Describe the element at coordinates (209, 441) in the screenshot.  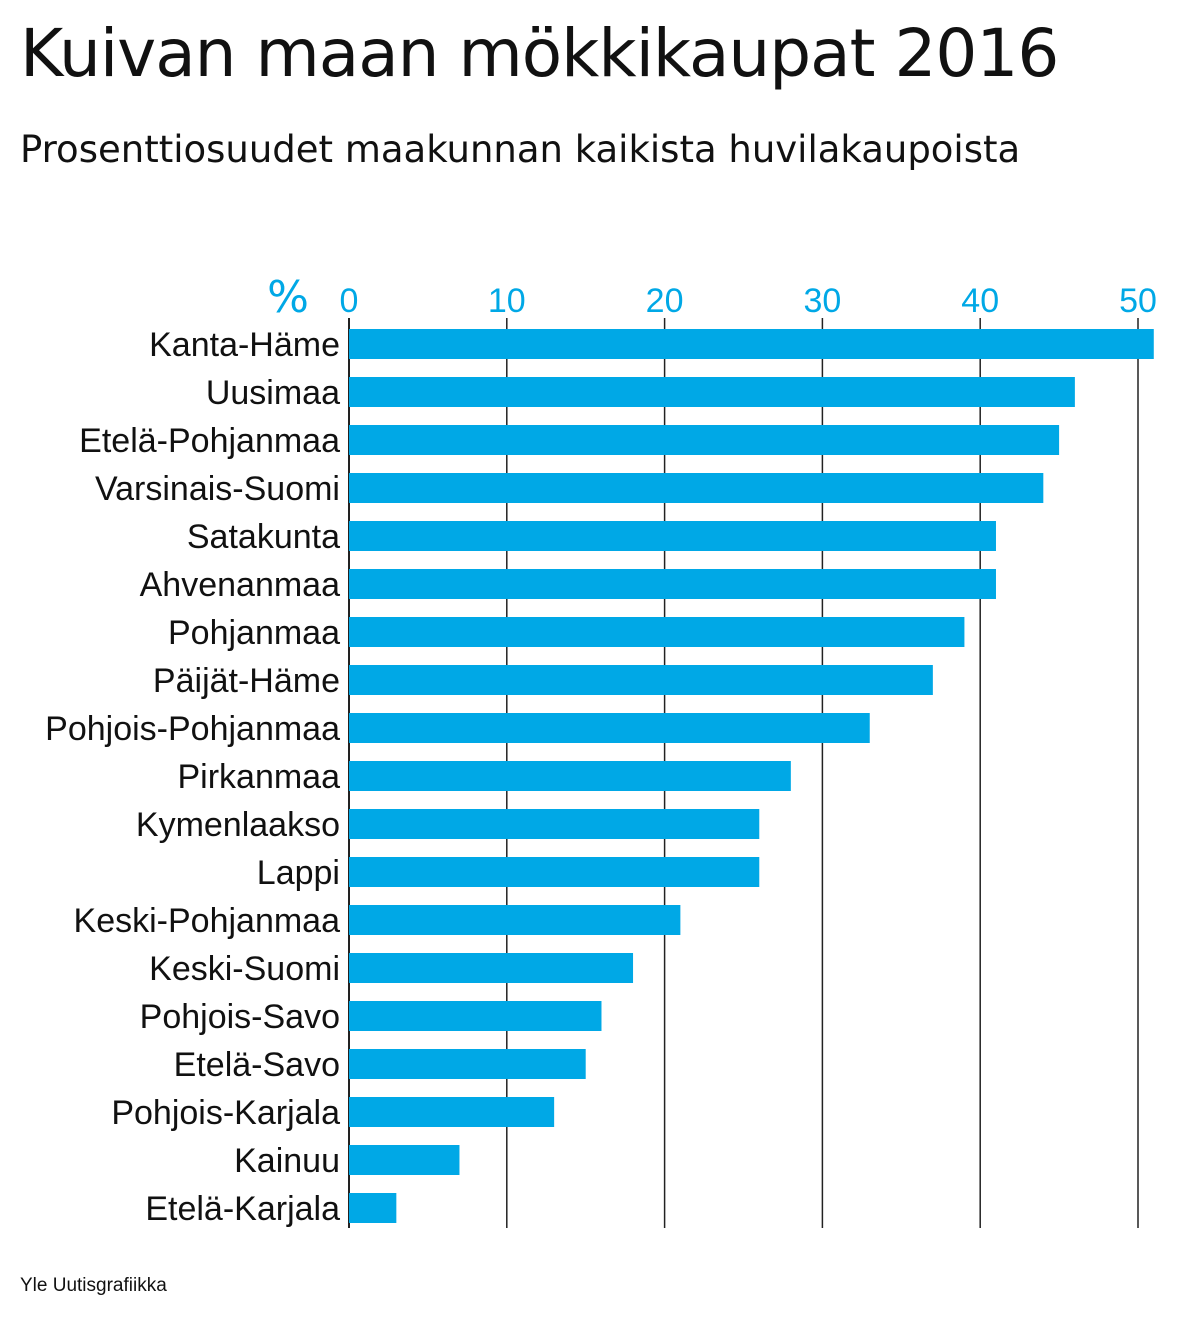
I see `category-label: Etelä-Pohjanmaa` at that location.